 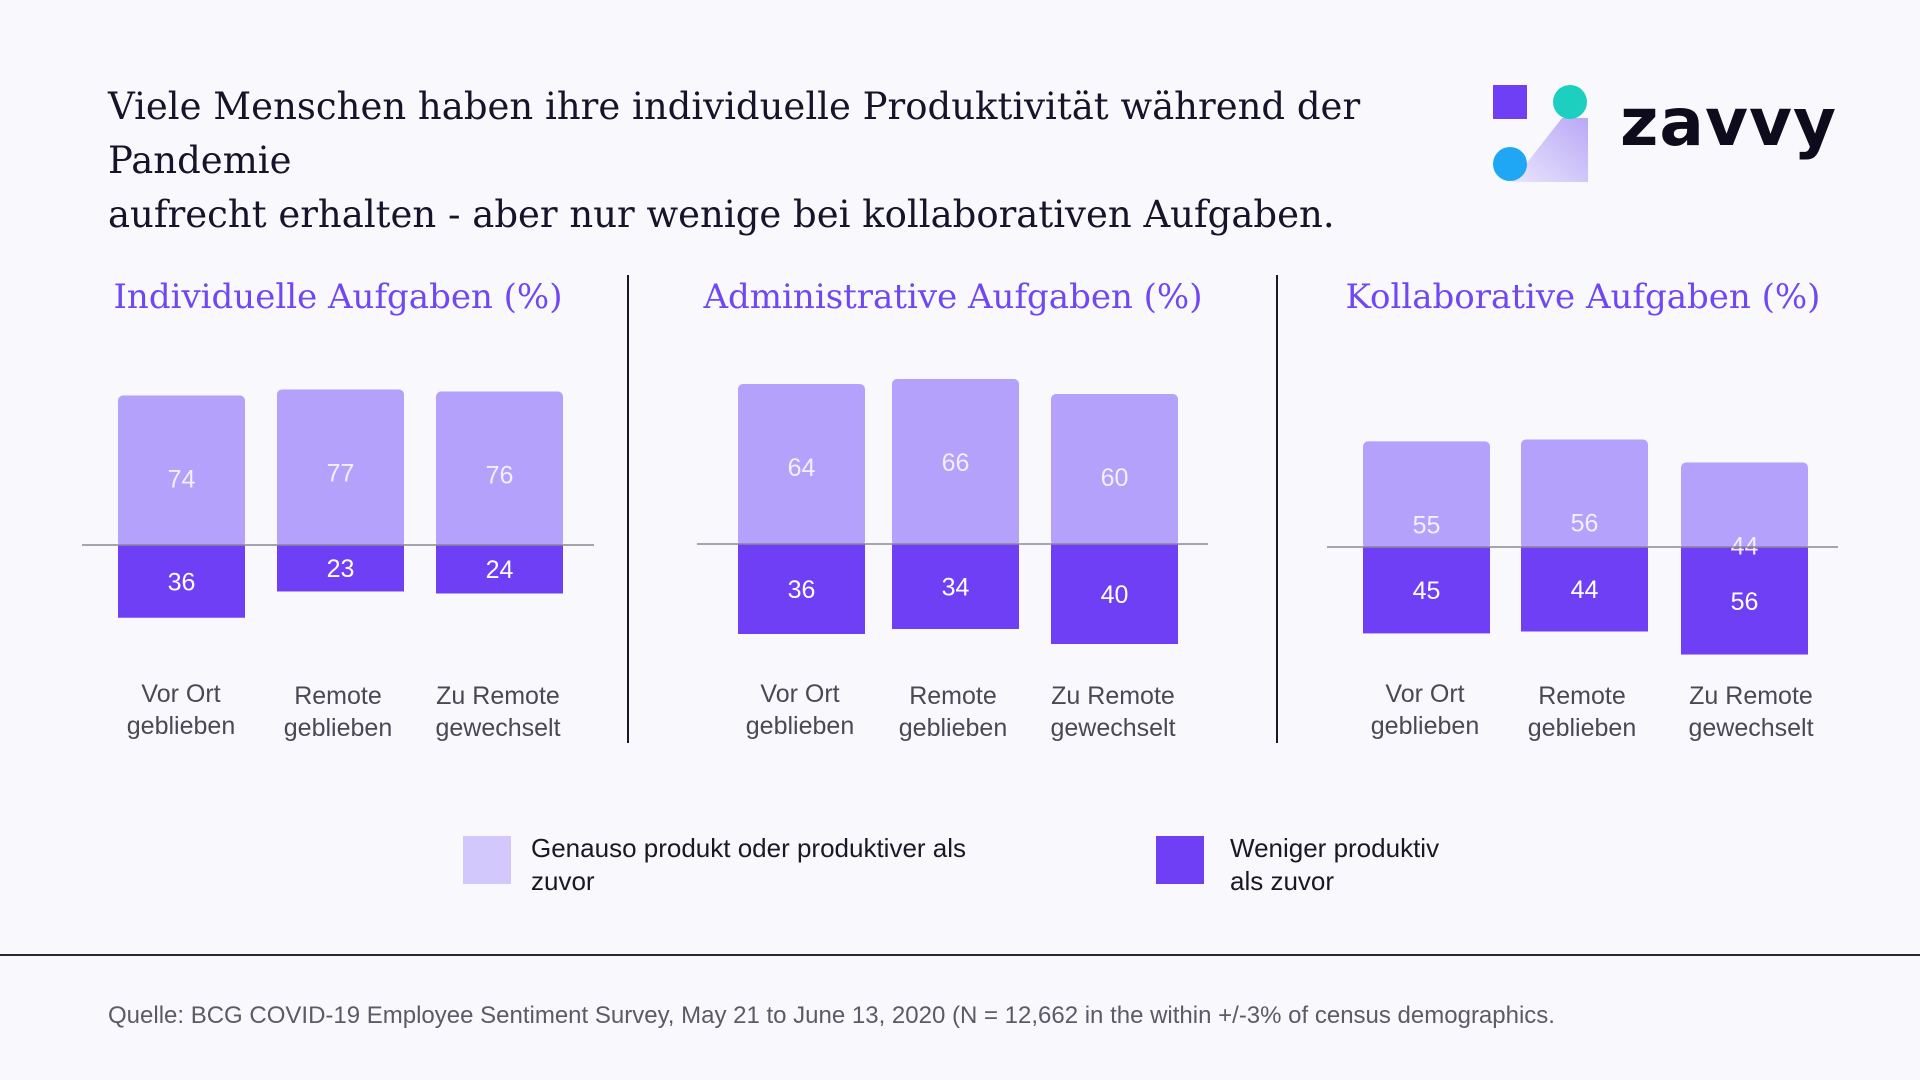 I want to click on category-label-1-2-line-1: Remote, so click(x=338, y=696).